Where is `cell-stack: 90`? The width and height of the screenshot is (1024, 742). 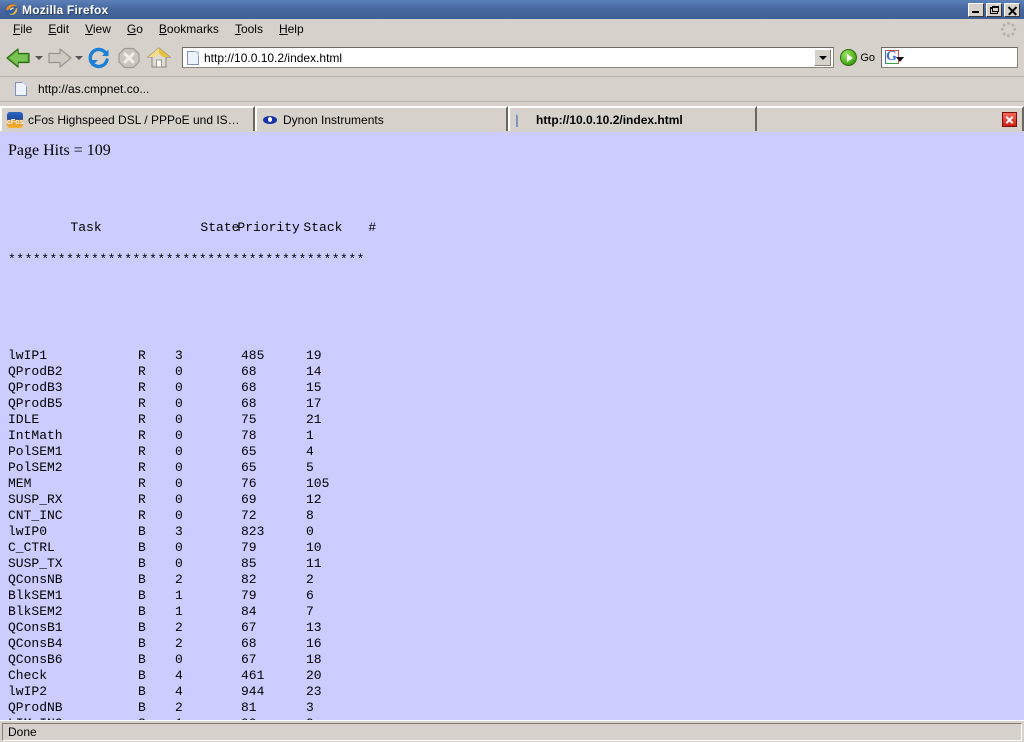
cell-stack: 90 is located at coordinates (273, 718).